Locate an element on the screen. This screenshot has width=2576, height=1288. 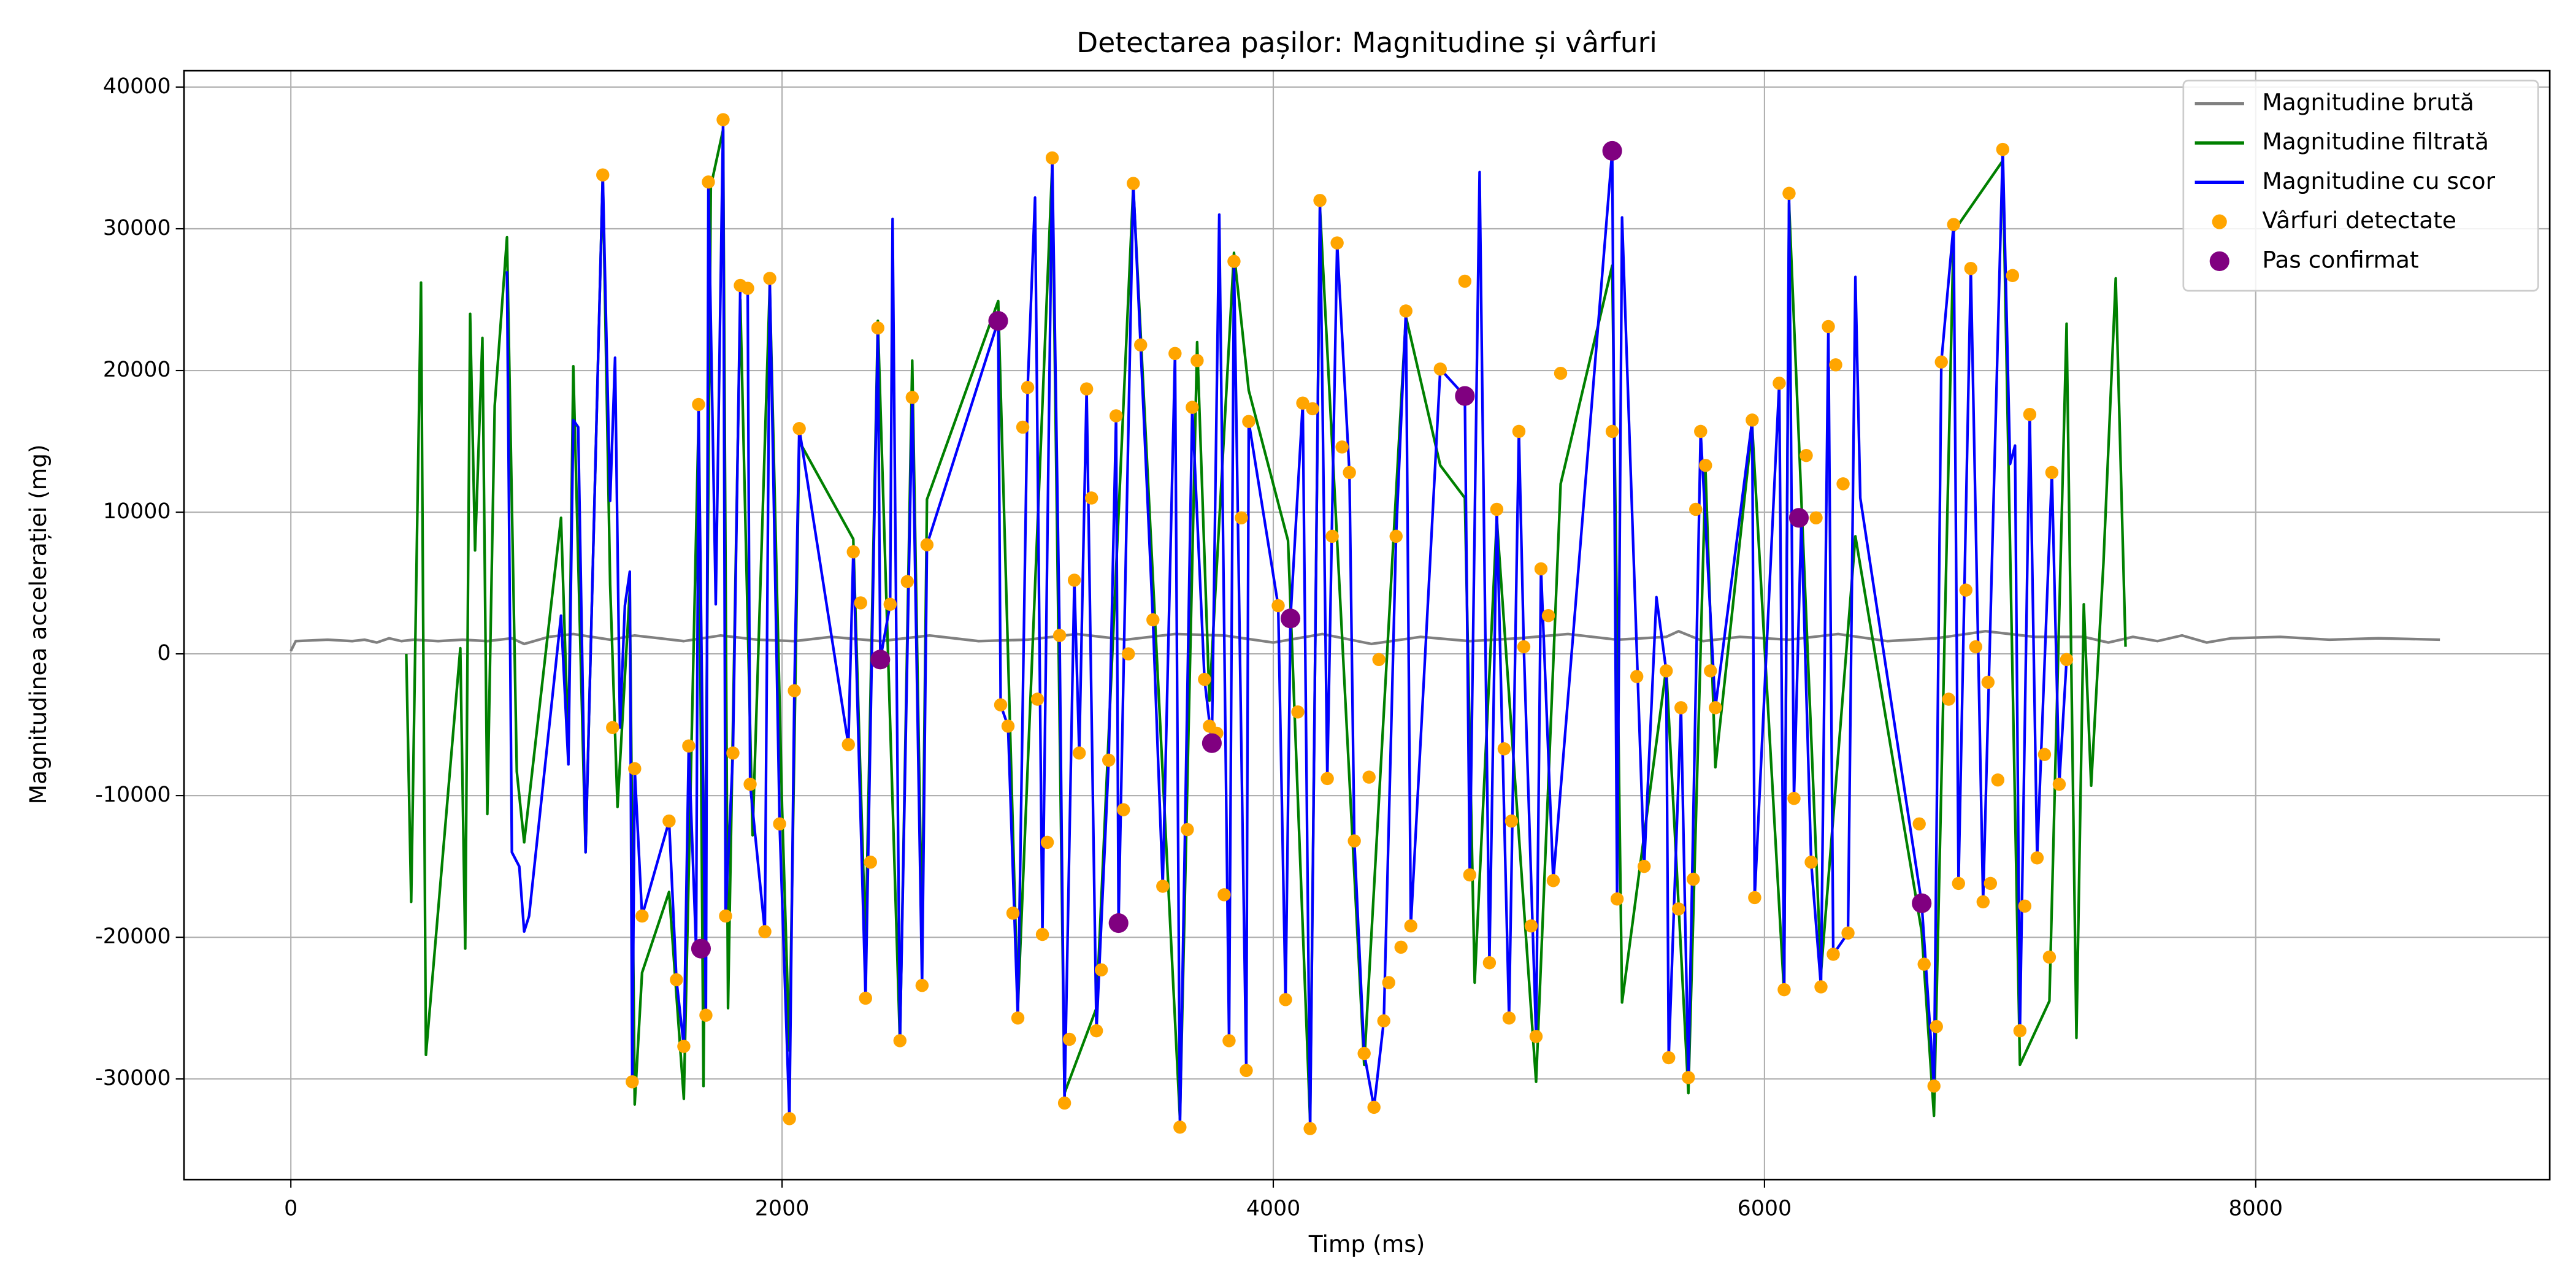
legend-label: Magnitudine filtrată is located at coordinates (2375, 141).